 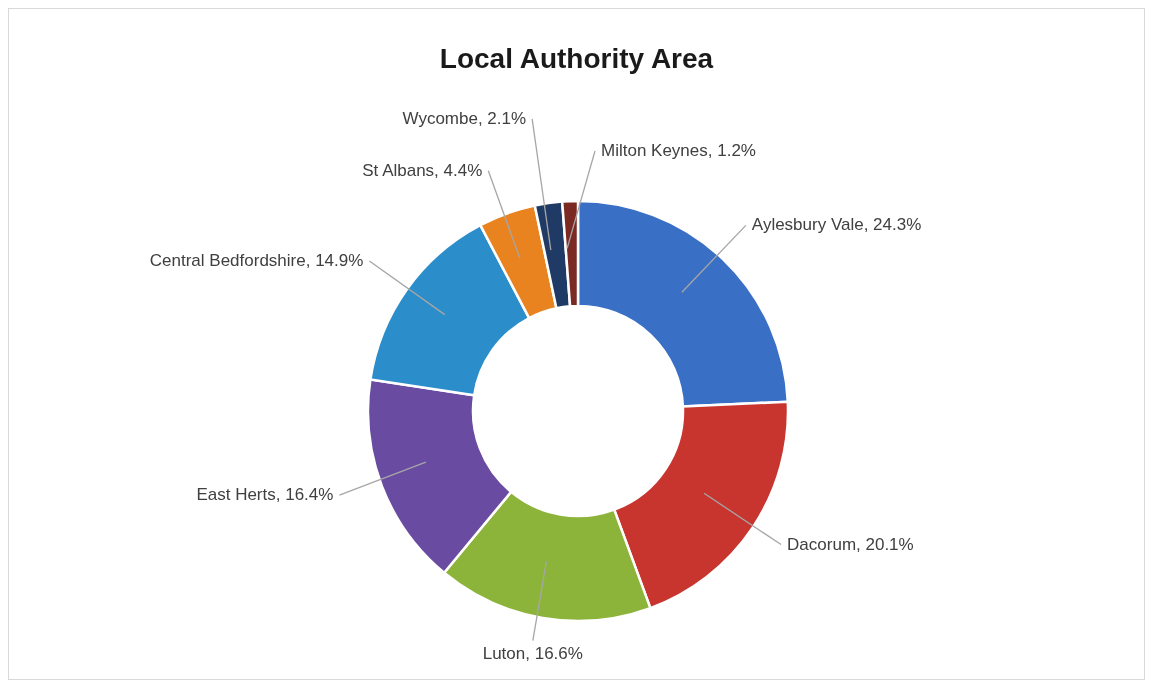 I want to click on slice-label: Central Bedfordshire, 14.9%, so click(x=256, y=260).